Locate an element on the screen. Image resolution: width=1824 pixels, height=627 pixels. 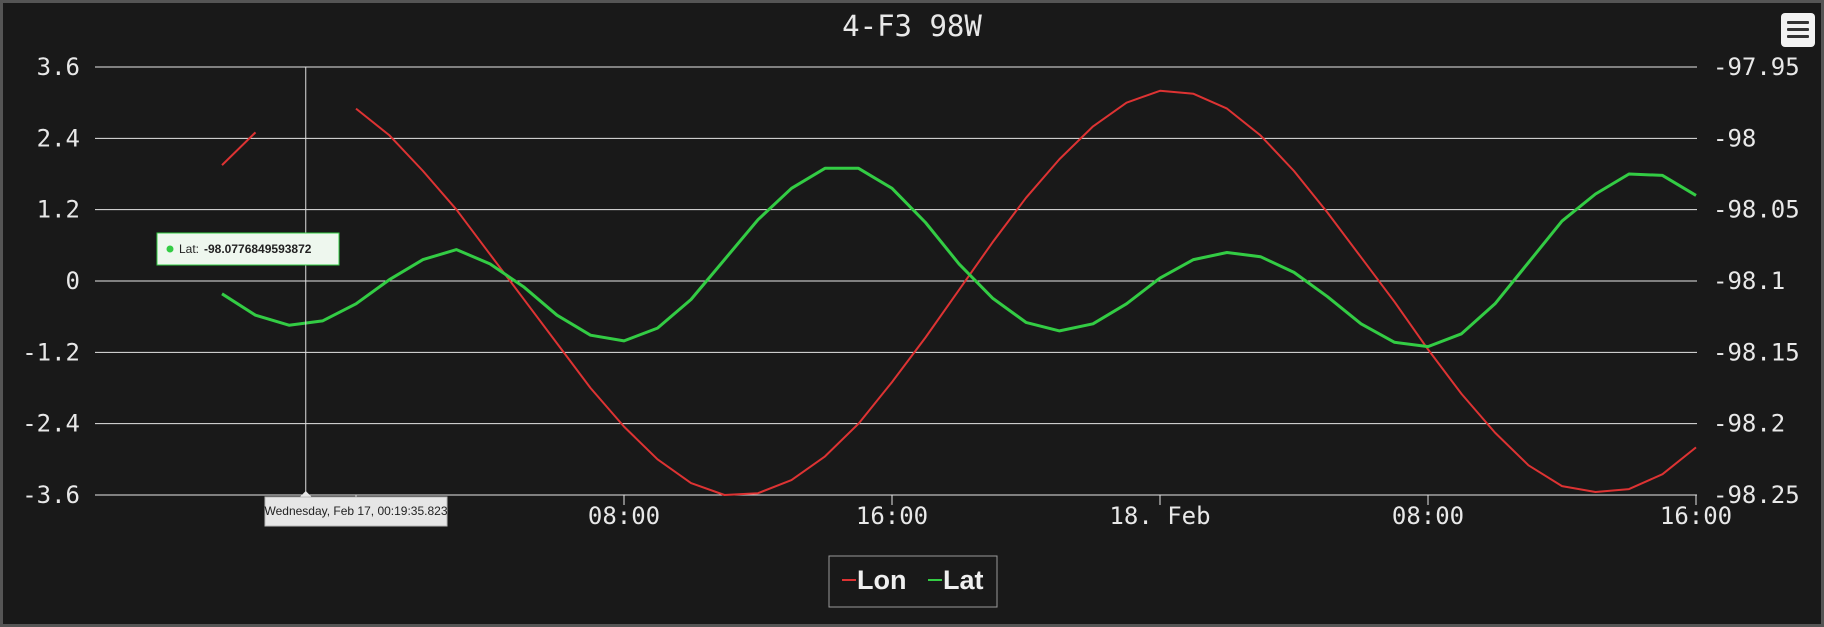
y-right-tick-label: -98 is located at coordinates (1734, 138).